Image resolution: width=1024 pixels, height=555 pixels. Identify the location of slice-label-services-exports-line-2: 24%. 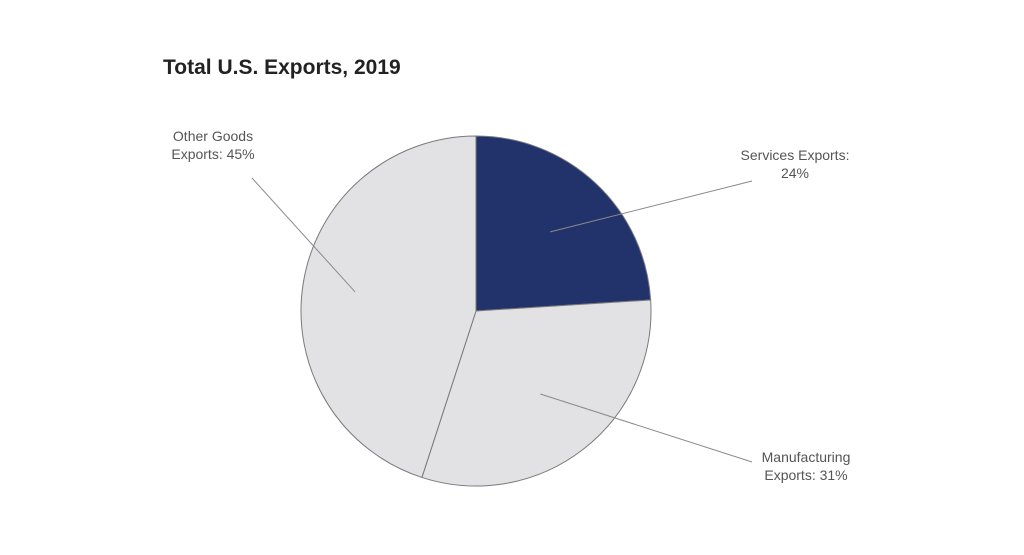
(795, 173).